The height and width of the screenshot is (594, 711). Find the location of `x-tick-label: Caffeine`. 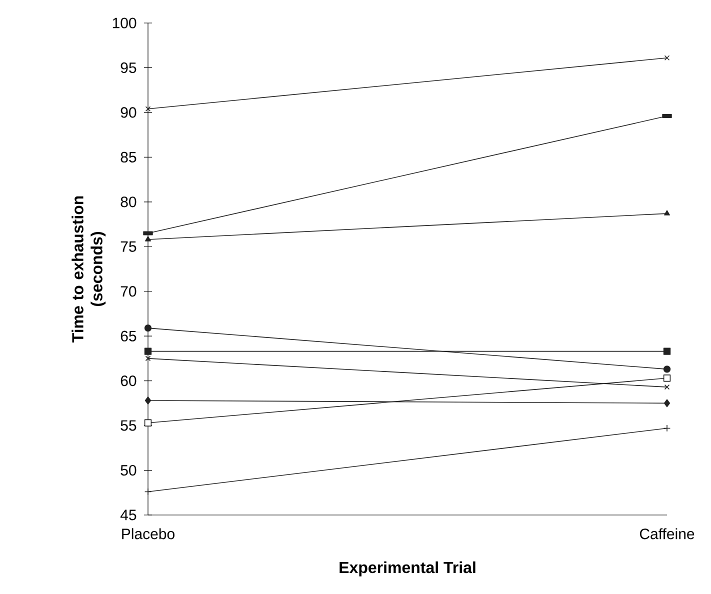

x-tick-label: Caffeine is located at coordinates (667, 534).